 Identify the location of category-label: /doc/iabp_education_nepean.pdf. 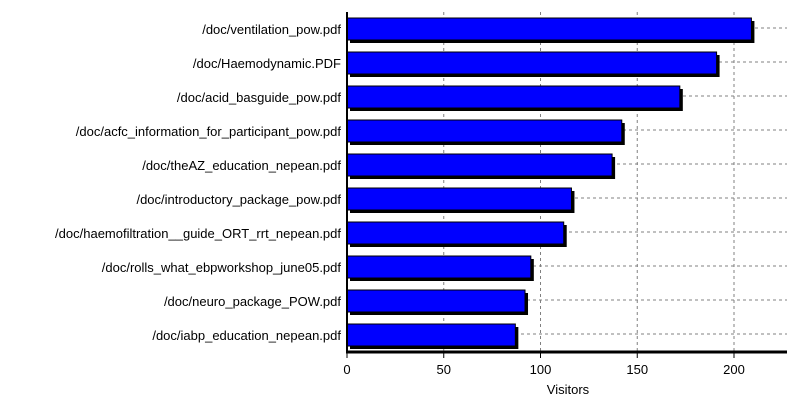
(246, 335).